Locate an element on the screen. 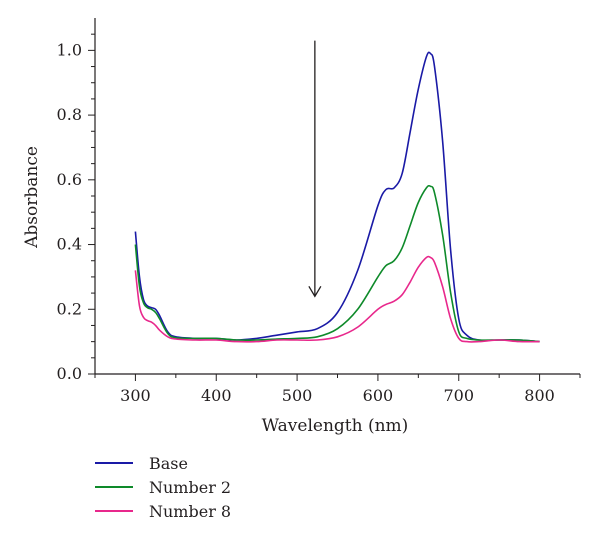  y-tick-label: 0.4 is located at coordinates (69, 244).